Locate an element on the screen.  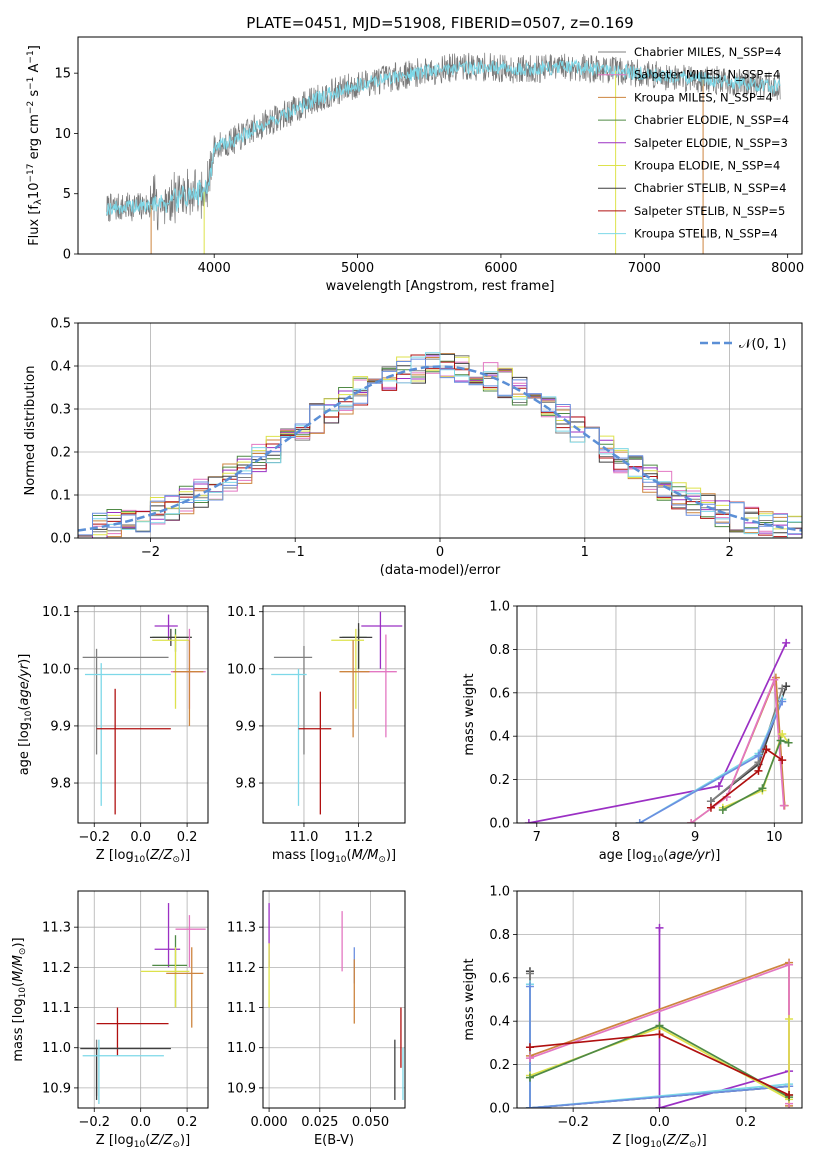
x-tick-label: 0.0 is located at coordinates (140, 1122).